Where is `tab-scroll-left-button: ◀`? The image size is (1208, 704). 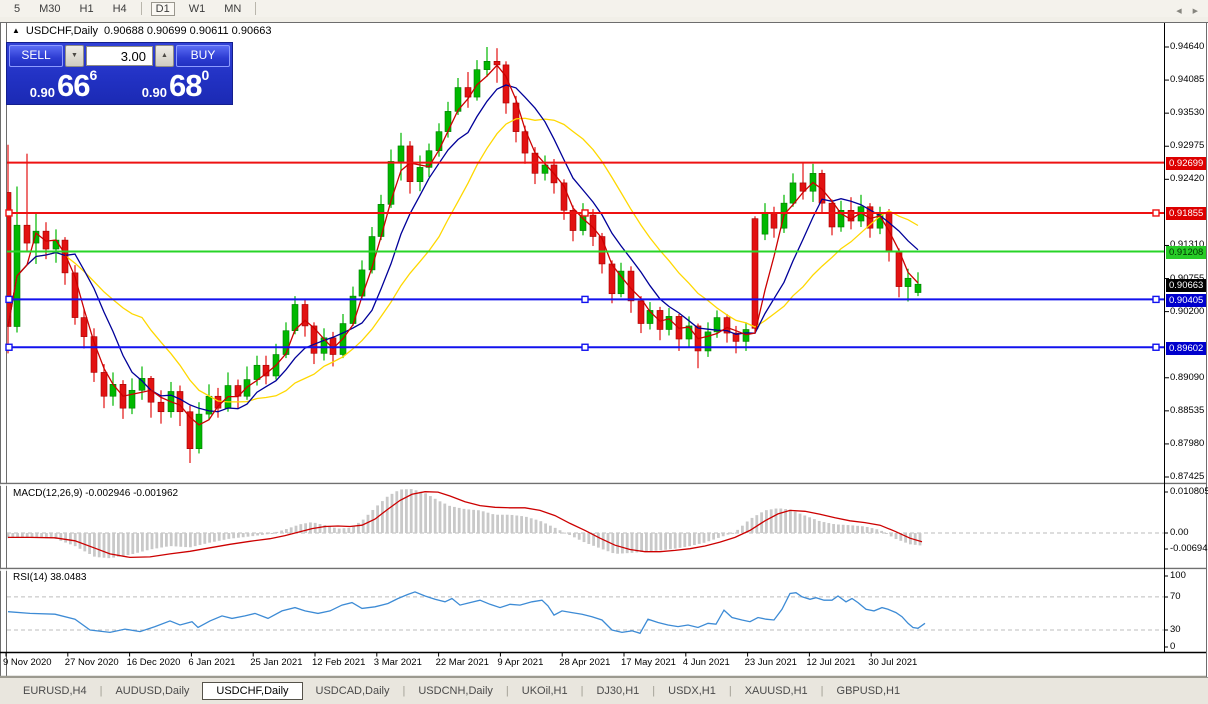
tab-scroll-left-button: ◀ is located at coordinates (1179, 11).